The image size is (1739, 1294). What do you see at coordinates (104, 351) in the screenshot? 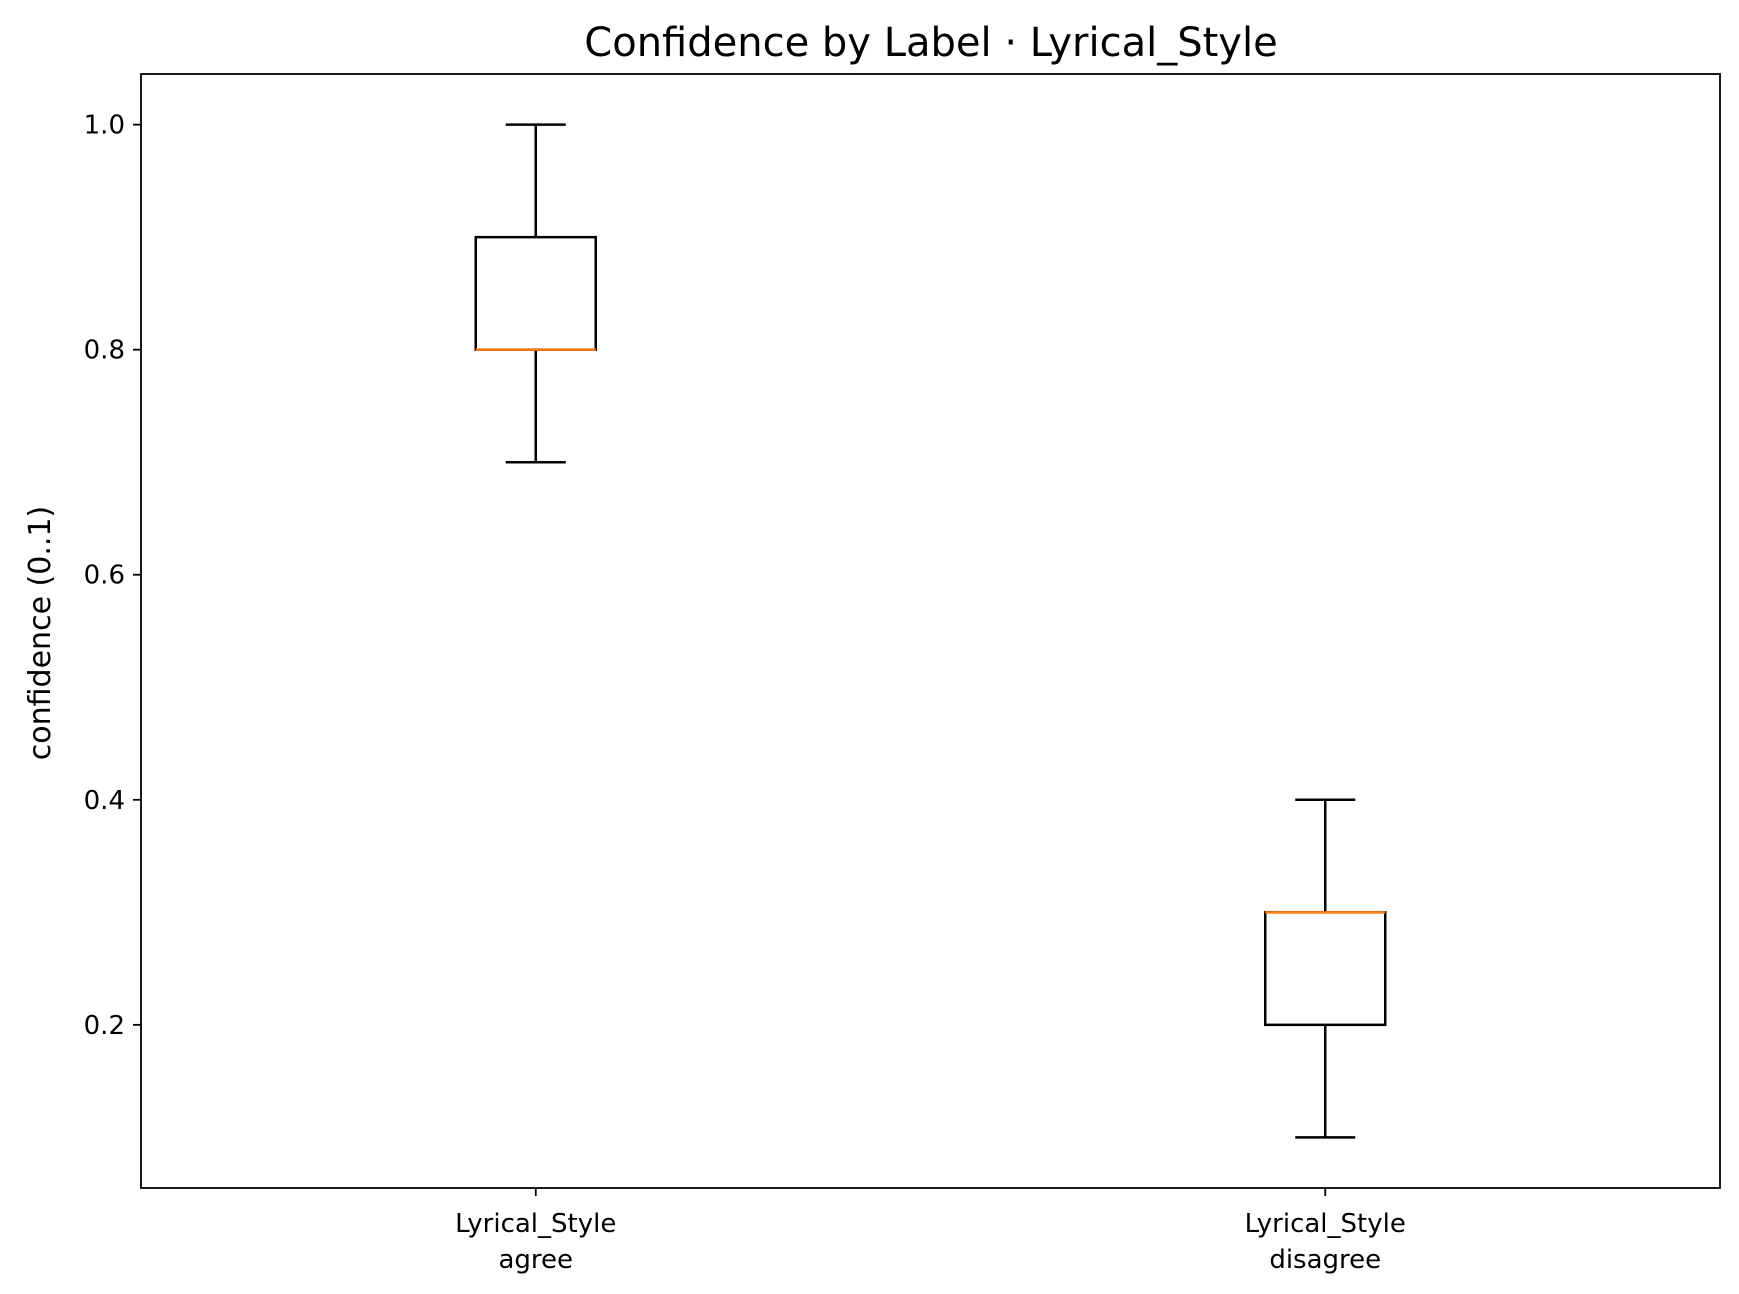
I see `y-tick-label: 0.8` at bounding box center [104, 351].